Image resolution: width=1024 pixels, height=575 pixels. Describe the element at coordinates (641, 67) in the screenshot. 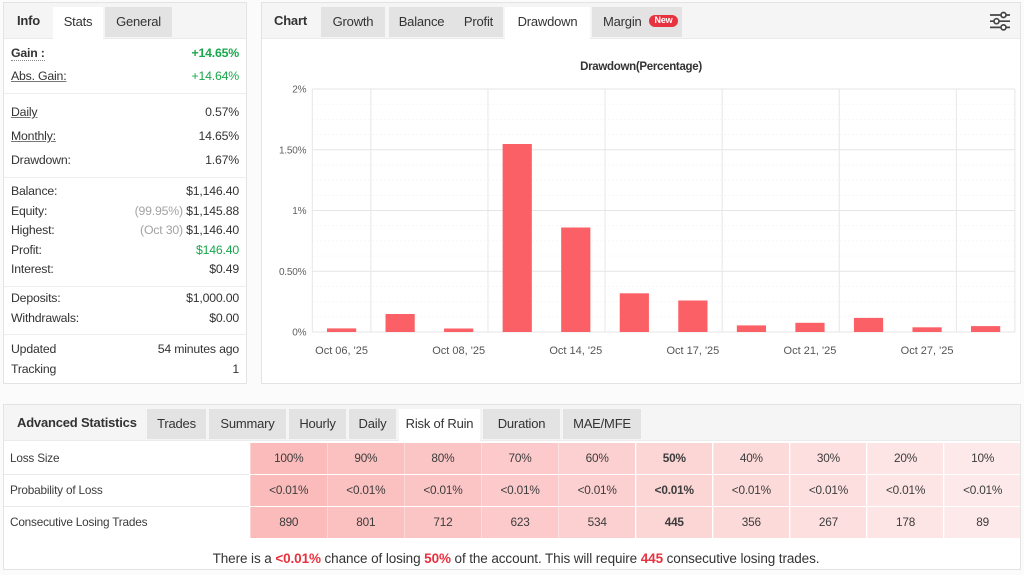

I see `svg-text: Drawdown(Percentage)` at that location.